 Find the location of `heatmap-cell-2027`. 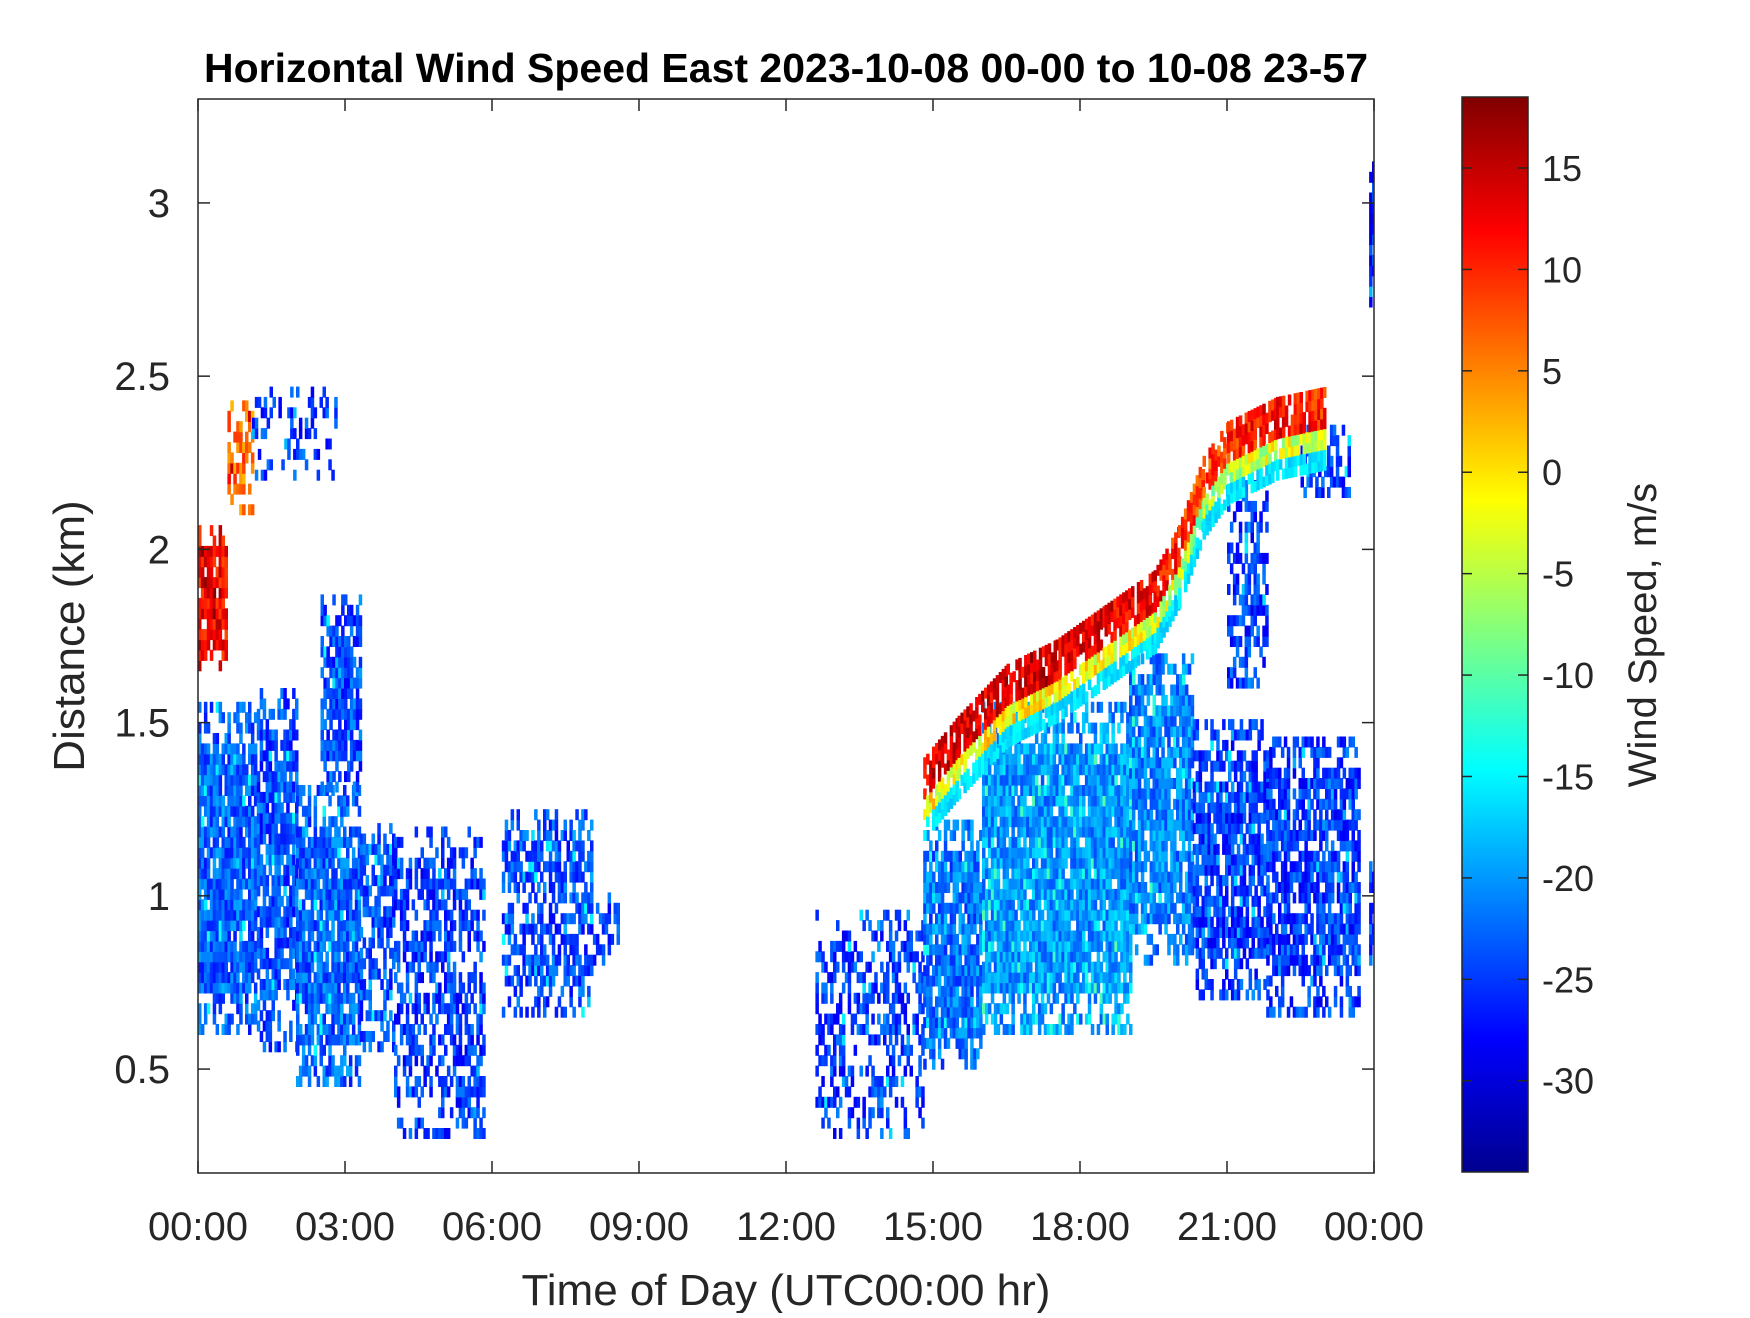

heatmap-cell-2027 is located at coordinates (466, 915).